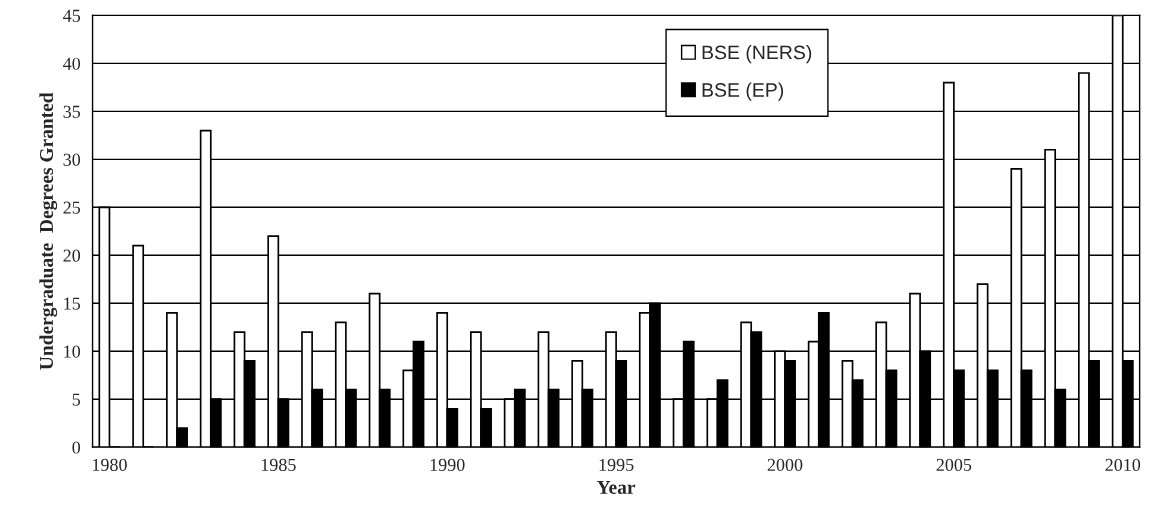  I want to click on x-axis-title: Year, so click(616, 487).